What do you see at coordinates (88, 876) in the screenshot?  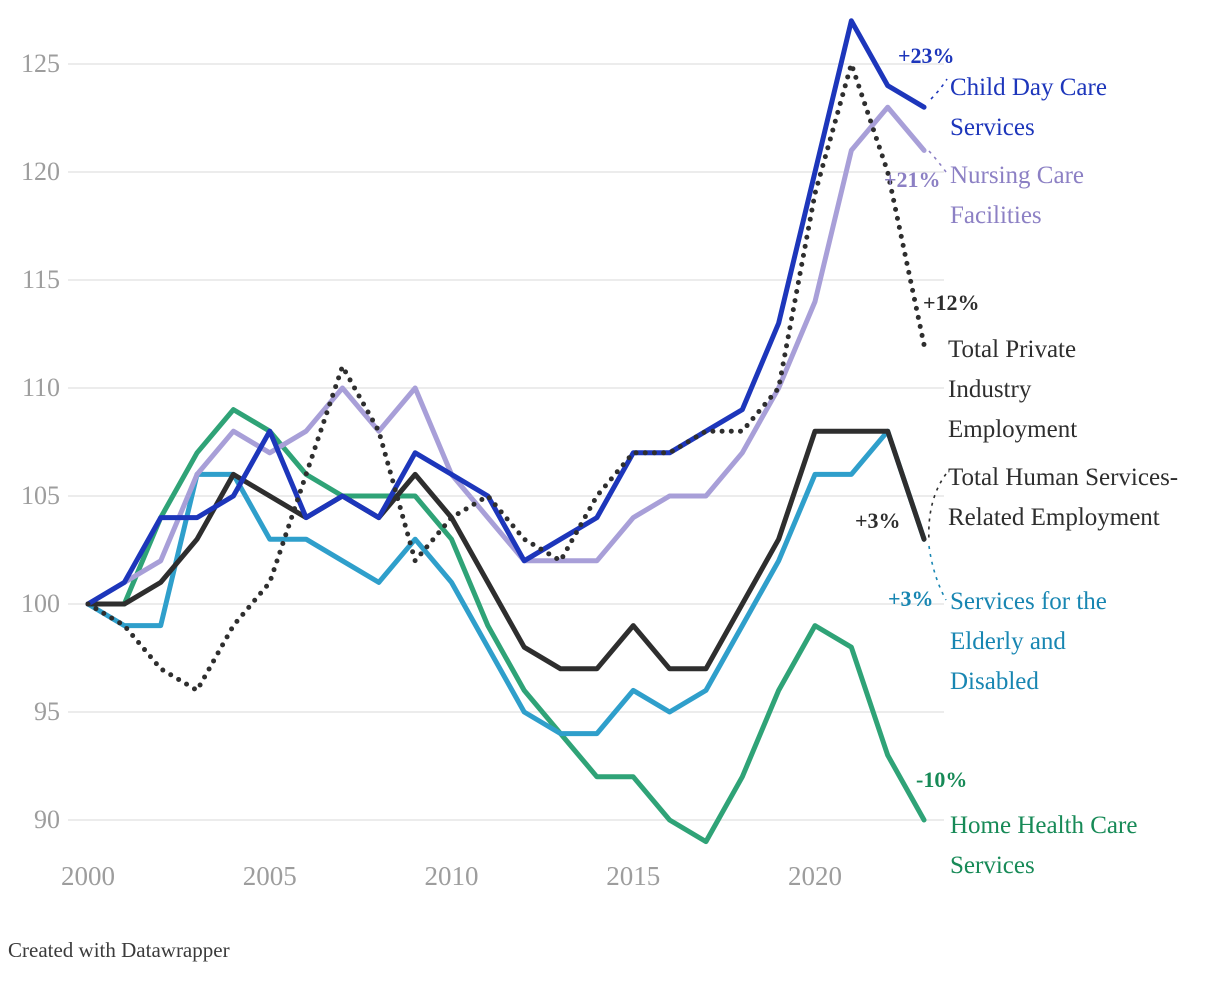 I see `x-axis-tick-2000: 2000` at bounding box center [88, 876].